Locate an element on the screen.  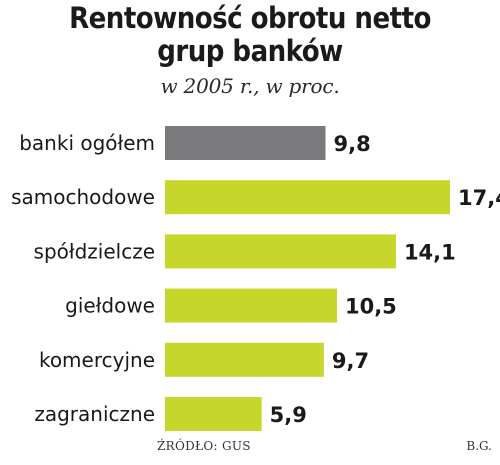
value-label: 10,5 is located at coordinates (371, 307).